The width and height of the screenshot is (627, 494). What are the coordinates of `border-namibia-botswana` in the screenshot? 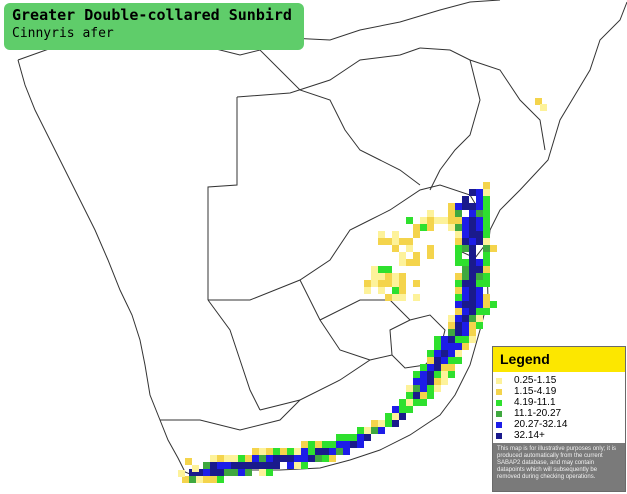 It's located at (222, 198).